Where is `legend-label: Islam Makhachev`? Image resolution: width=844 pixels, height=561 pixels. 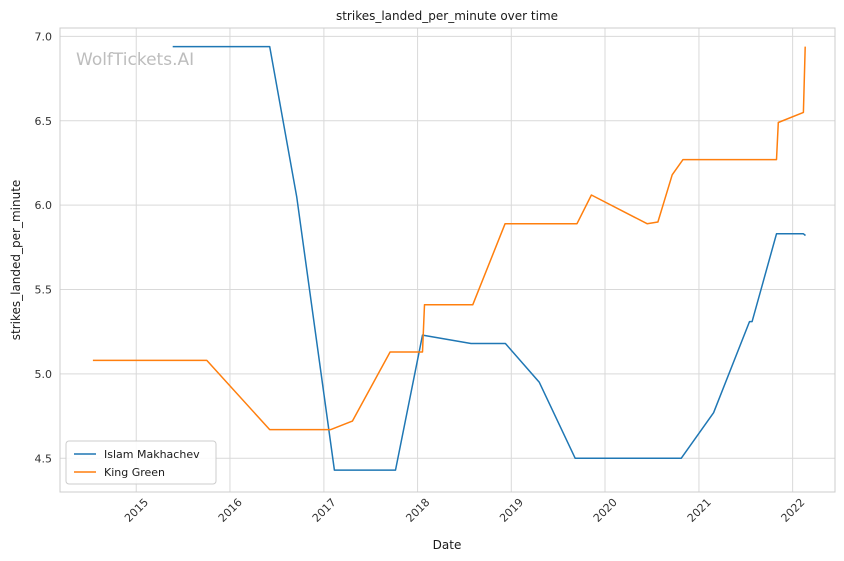 legend-label: Islam Makhachev is located at coordinates (152, 454).